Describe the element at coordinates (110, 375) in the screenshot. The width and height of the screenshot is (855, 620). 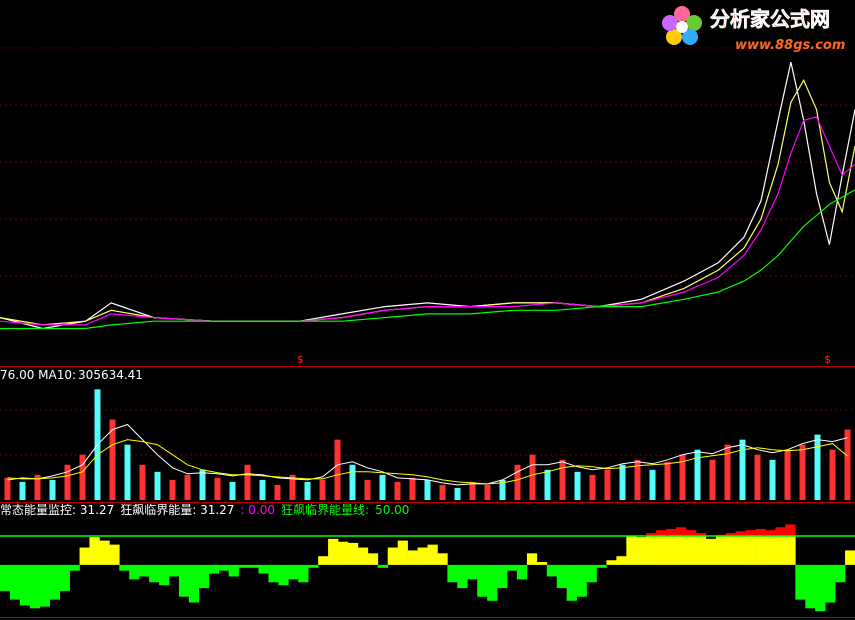
I see `ma10-value: 305634.41` at that location.